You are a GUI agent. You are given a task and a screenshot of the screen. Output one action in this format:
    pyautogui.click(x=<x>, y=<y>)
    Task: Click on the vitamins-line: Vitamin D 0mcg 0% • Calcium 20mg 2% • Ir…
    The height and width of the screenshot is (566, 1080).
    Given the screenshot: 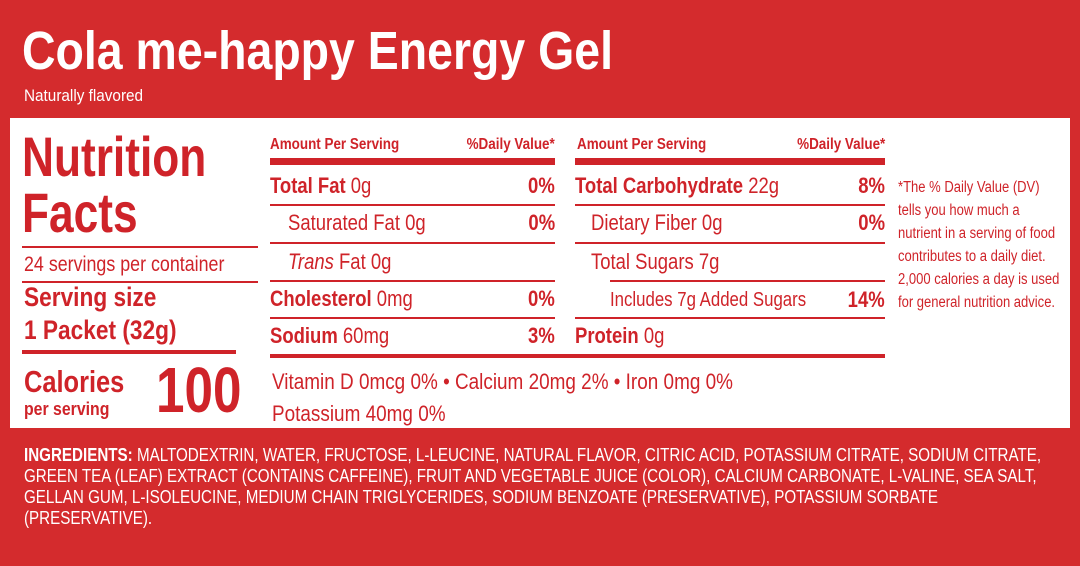 What is the action you would take?
    pyautogui.click(x=502, y=381)
    